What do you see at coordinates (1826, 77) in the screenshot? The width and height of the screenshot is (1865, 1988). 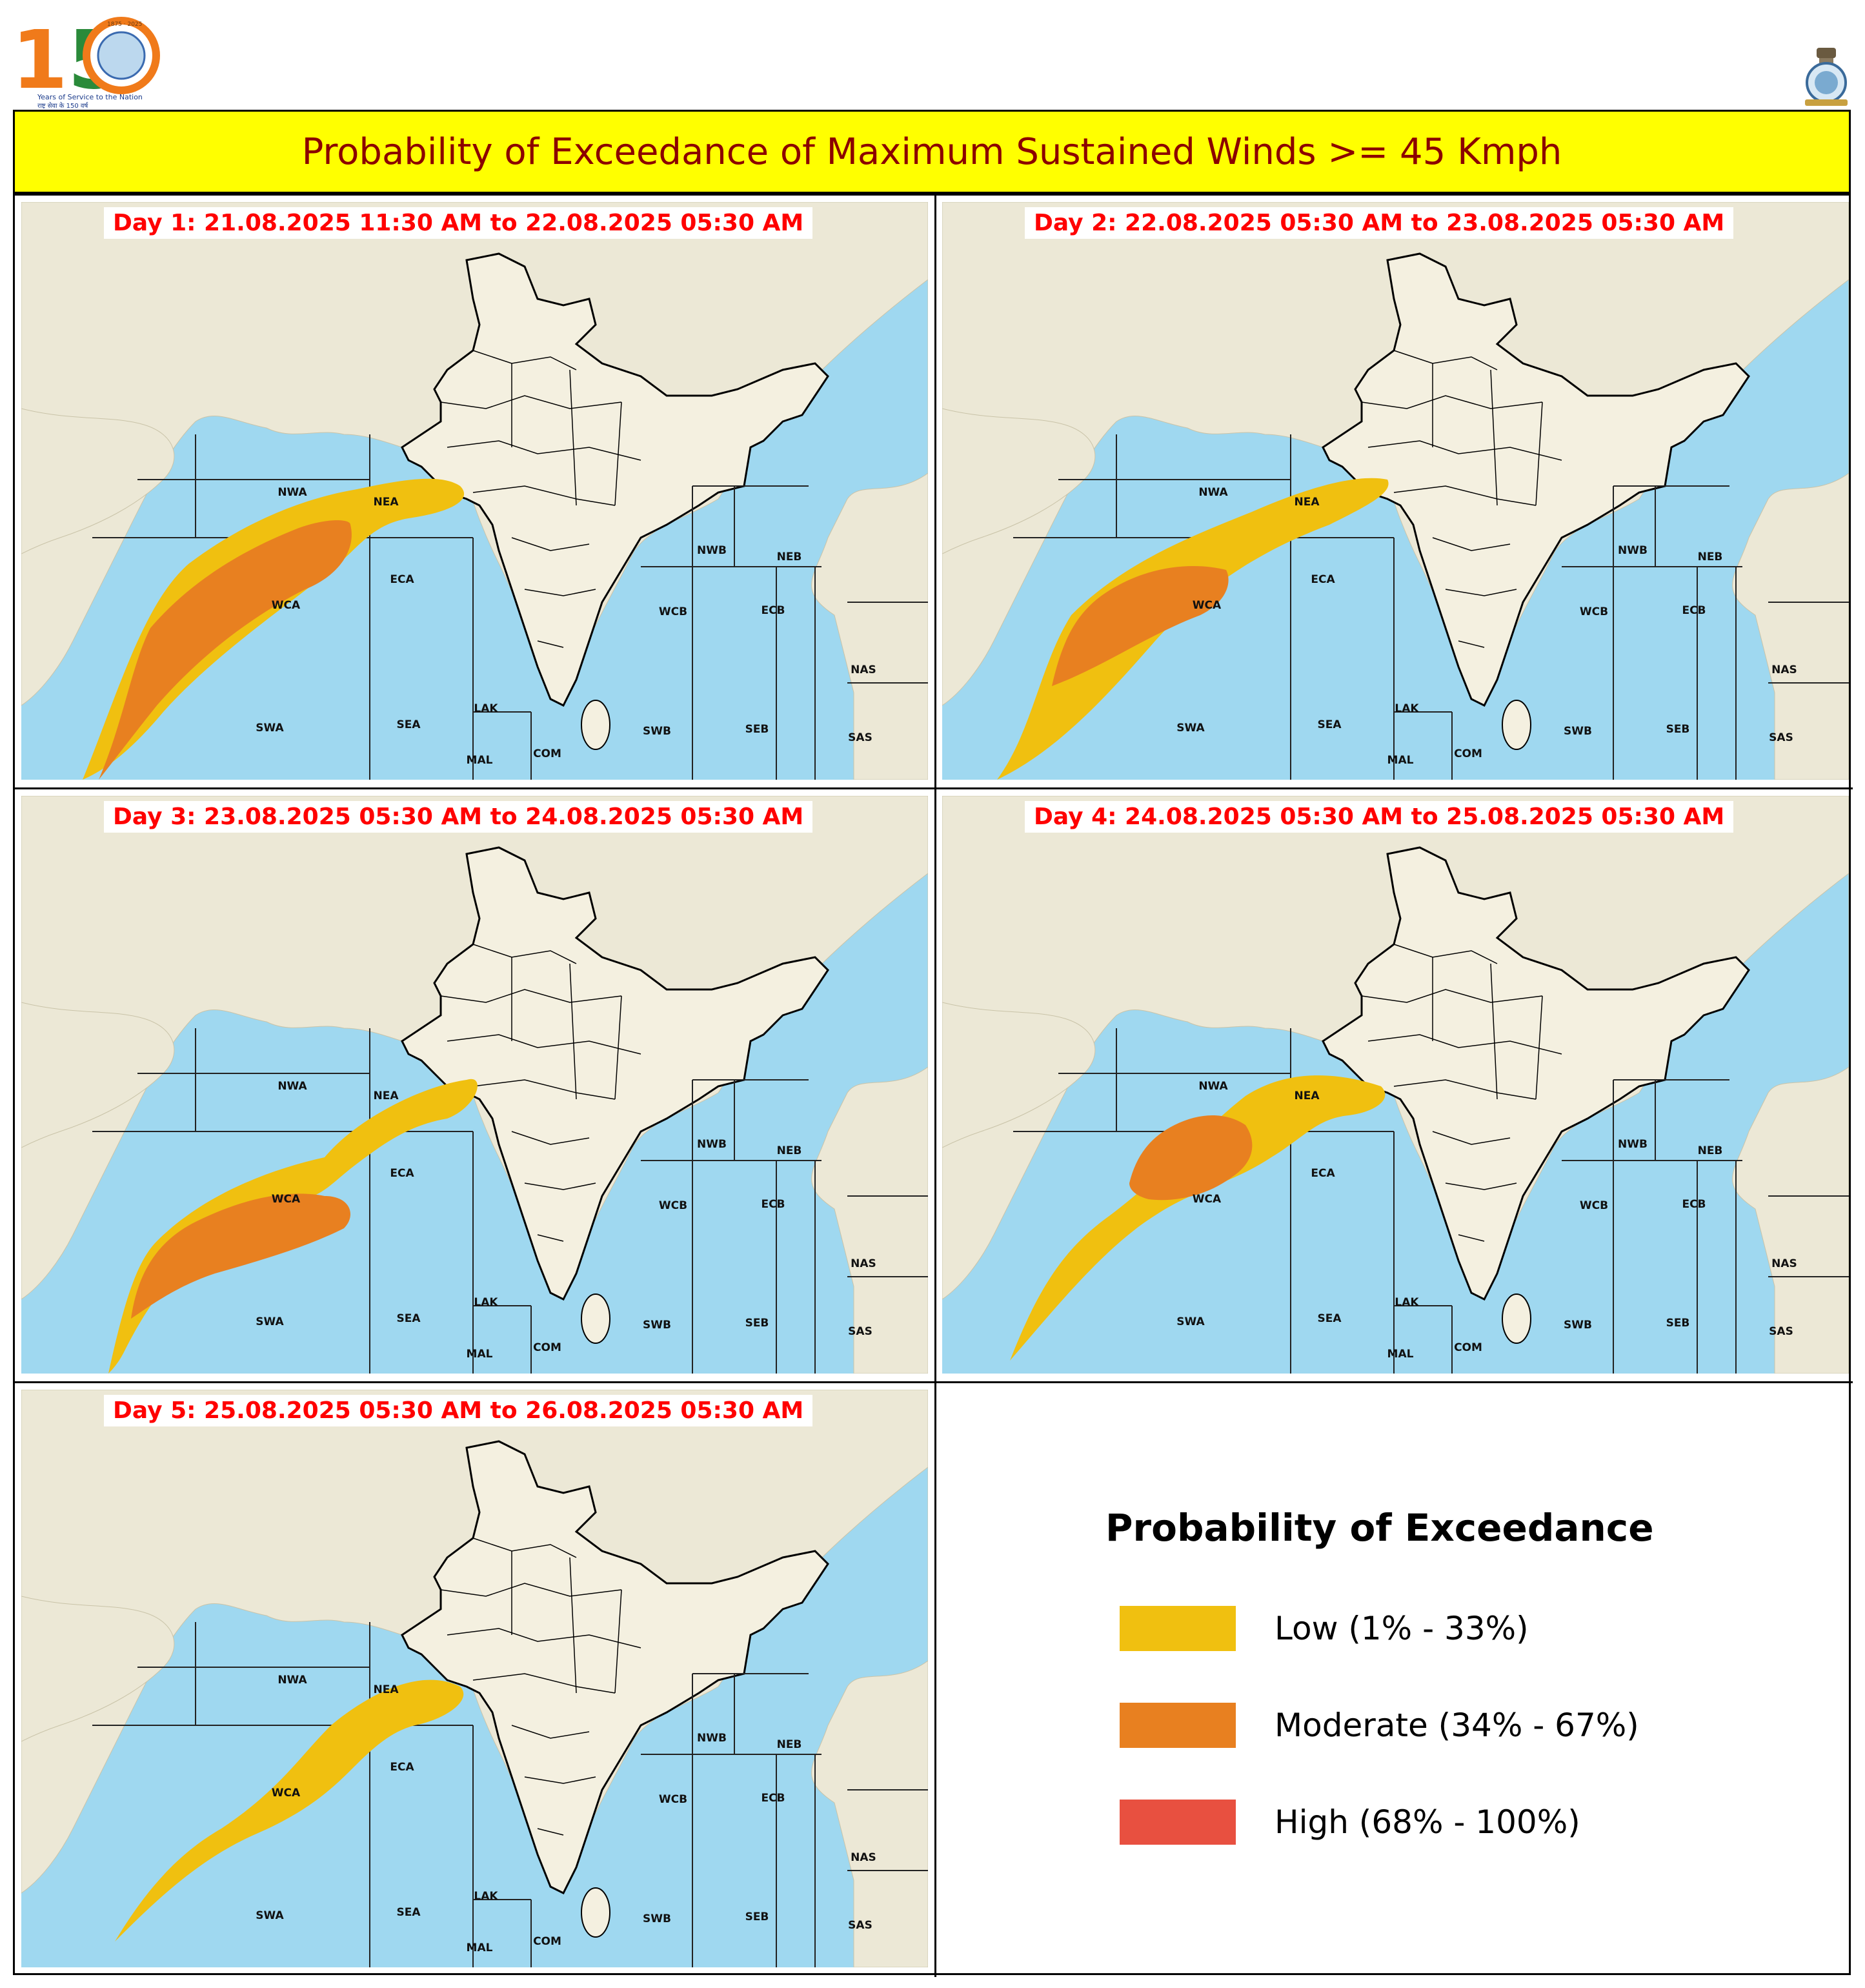 I see `national-emblem-icon` at bounding box center [1826, 77].